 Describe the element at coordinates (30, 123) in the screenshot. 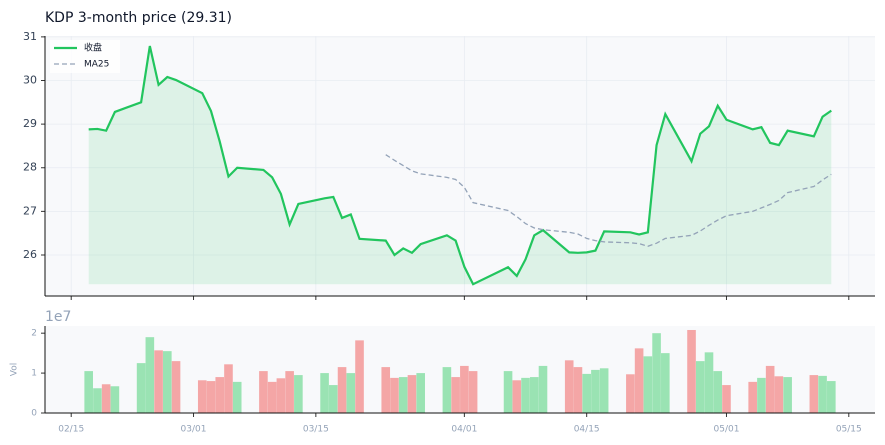

I see `y-tick-label: 29` at that location.